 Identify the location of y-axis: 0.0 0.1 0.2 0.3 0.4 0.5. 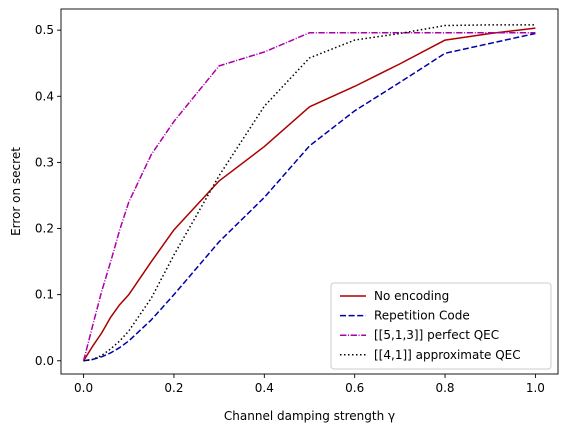
(48, 195).